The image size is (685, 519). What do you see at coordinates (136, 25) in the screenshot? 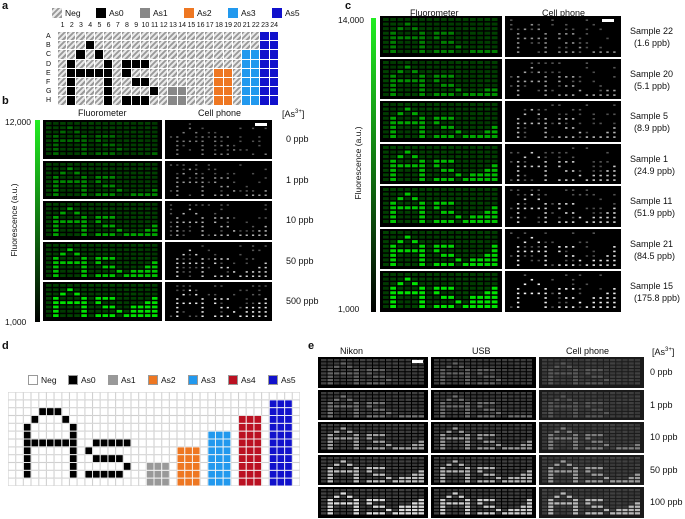
I see `plate-col-9: 9` at bounding box center [136, 25].